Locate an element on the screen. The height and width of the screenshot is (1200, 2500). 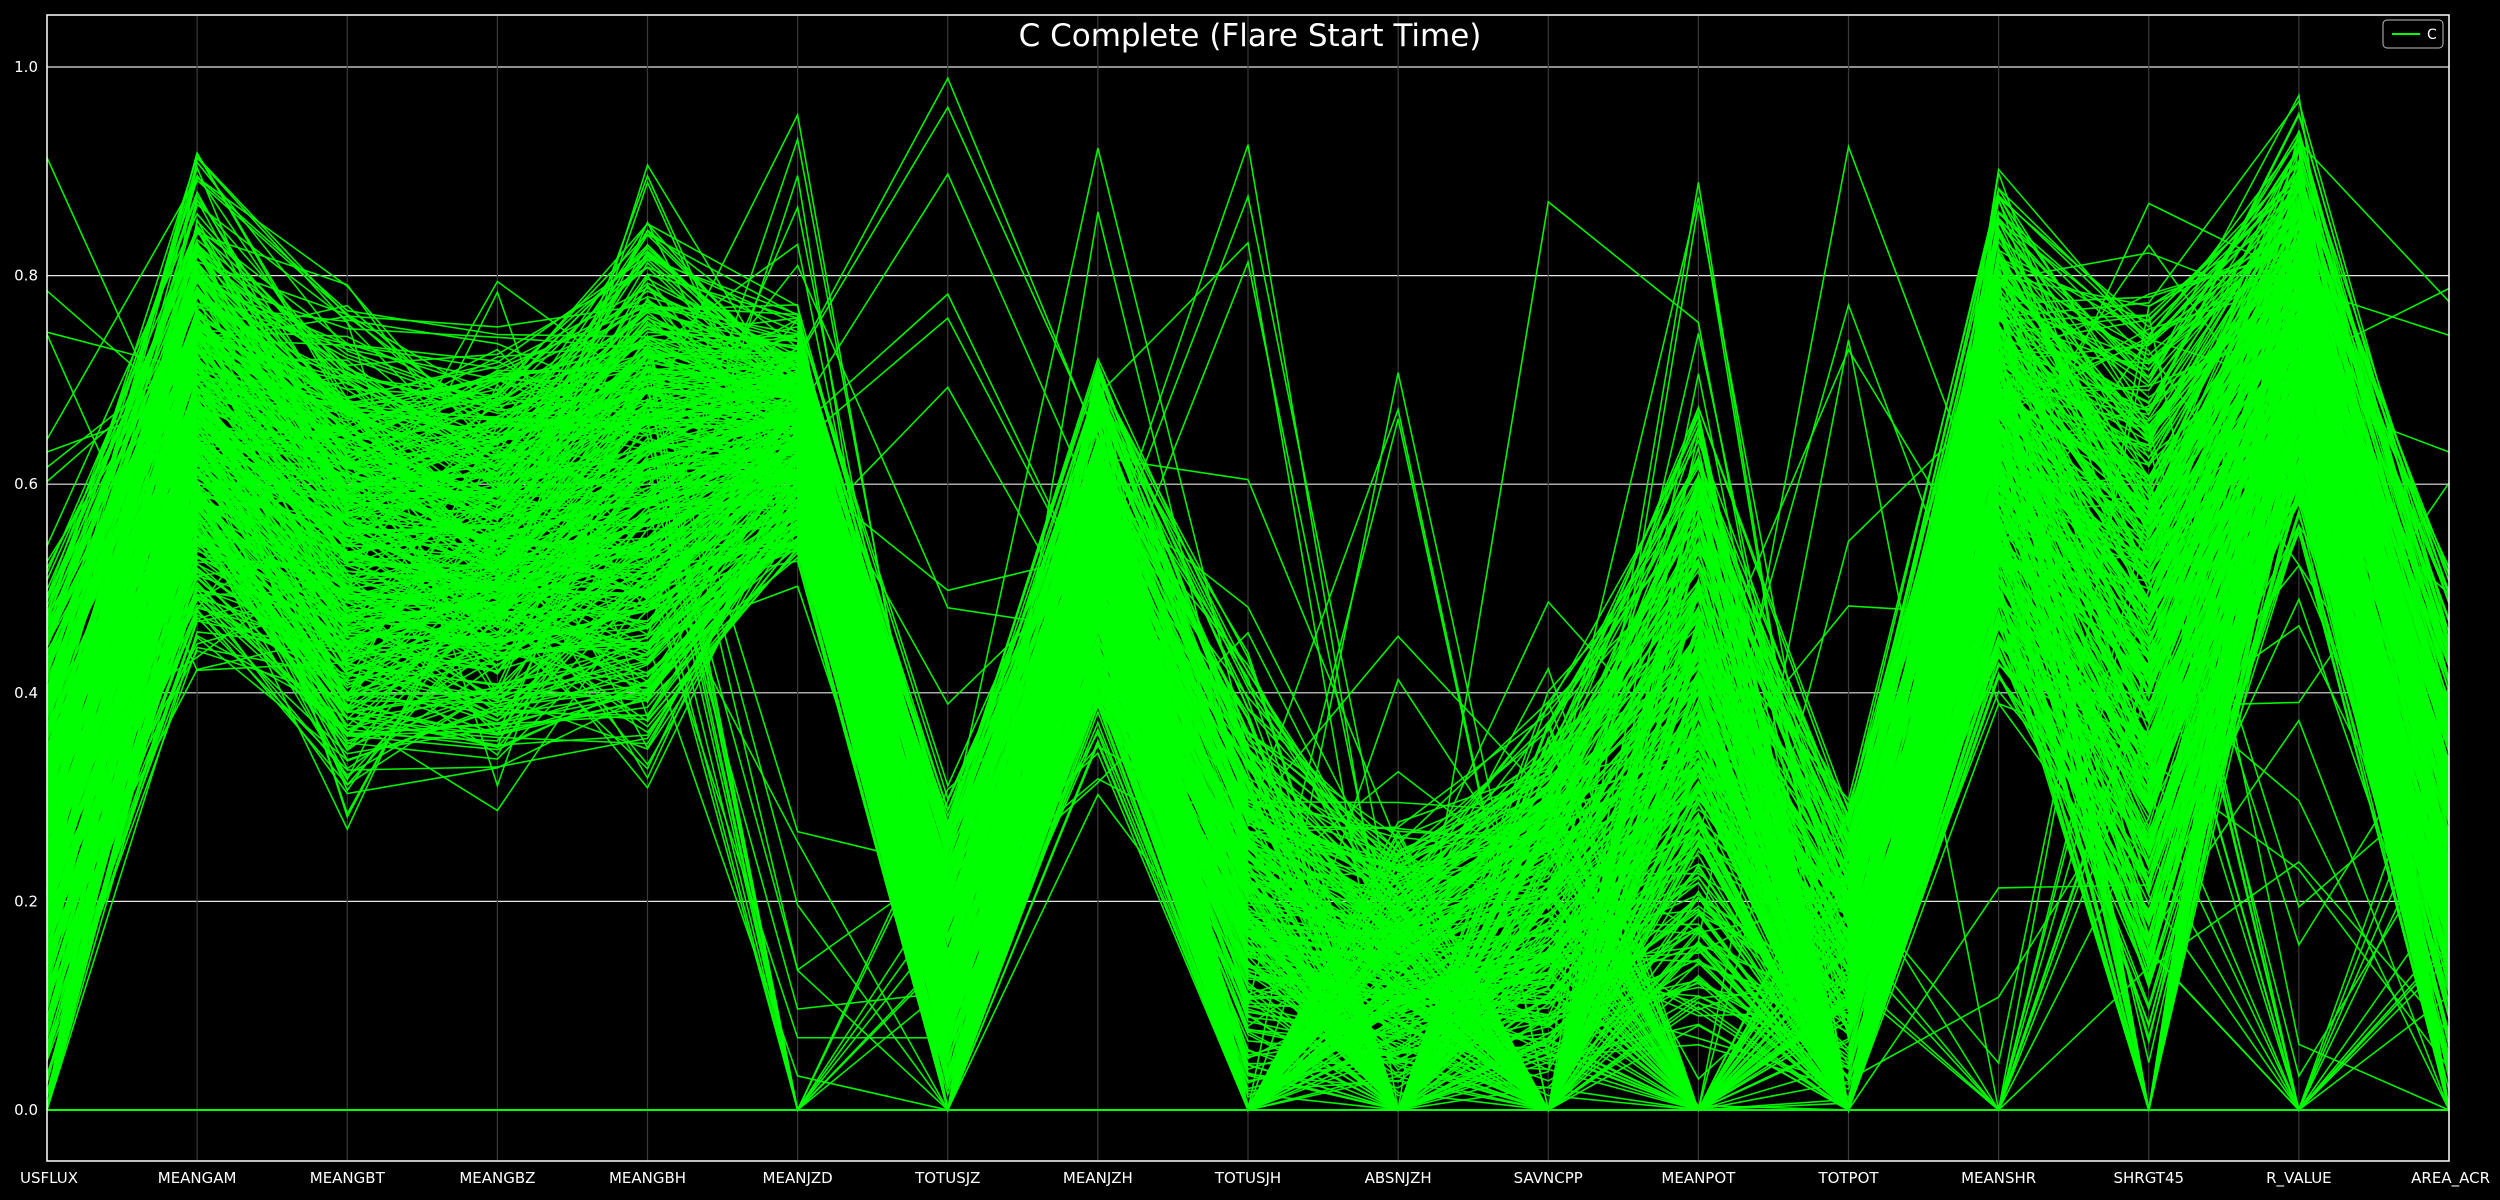
legend: C is located at coordinates (2413, 34).